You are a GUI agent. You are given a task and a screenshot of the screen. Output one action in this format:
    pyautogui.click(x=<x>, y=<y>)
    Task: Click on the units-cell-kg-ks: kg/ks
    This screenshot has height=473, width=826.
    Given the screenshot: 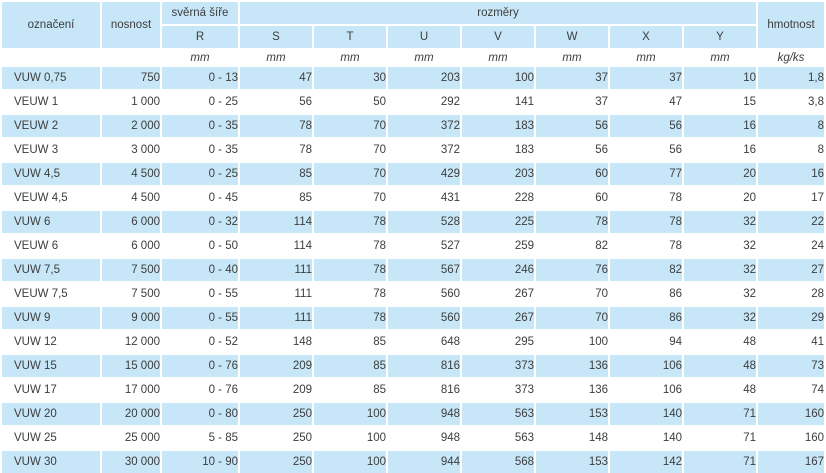 What is the action you would take?
    pyautogui.click(x=791, y=57)
    